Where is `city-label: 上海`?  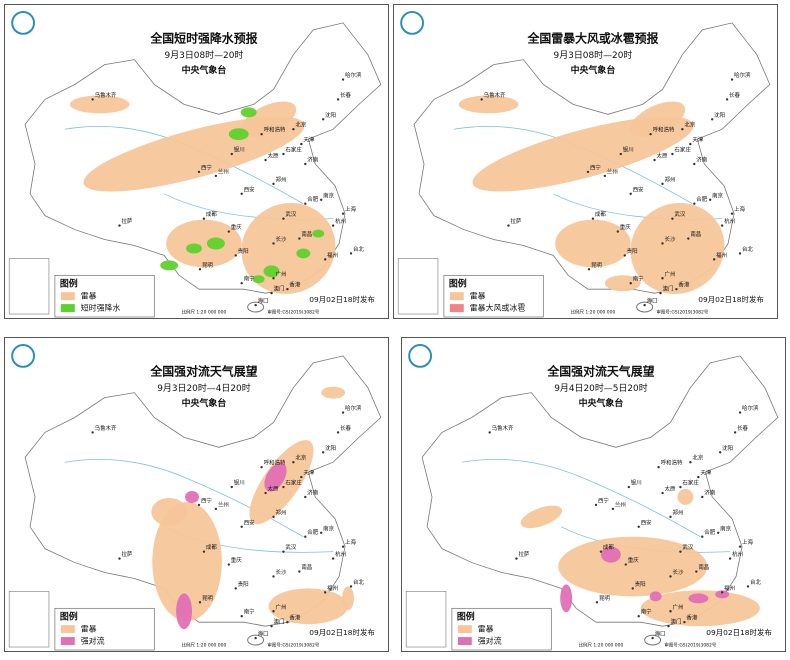 city-label: 上海 is located at coordinates (350, 542).